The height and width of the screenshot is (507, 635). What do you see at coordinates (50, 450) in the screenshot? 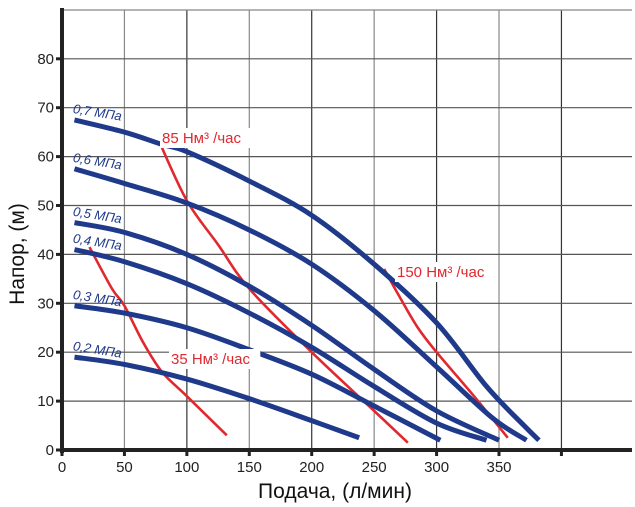
I see `y-tick-label: 0` at bounding box center [50, 450].